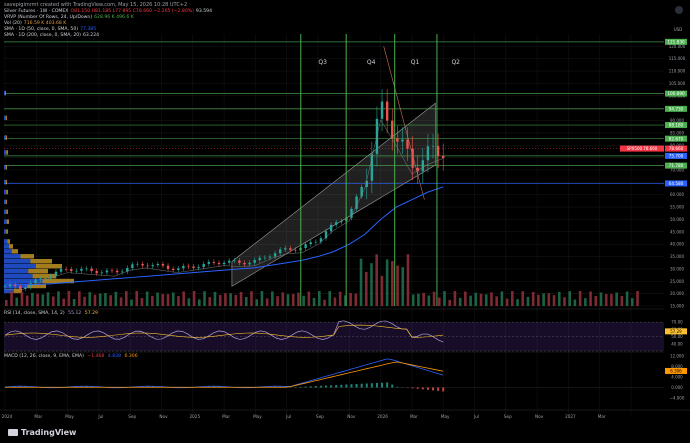  What do you see at coordinates (677, 46) in the screenshot?
I see `price-tick: 120.000` at bounding box center [677, 46].